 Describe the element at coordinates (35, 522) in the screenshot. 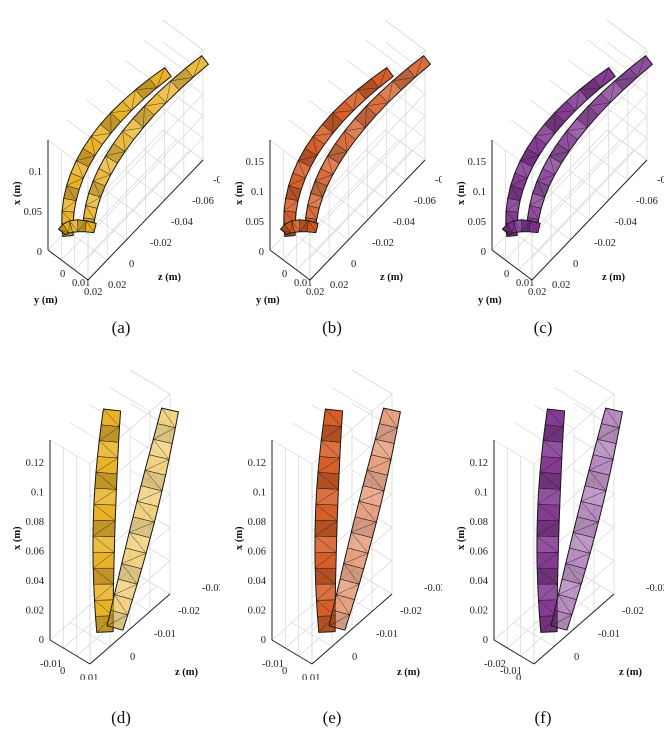

I see `x-tick-label-d: 0.08` at that location.